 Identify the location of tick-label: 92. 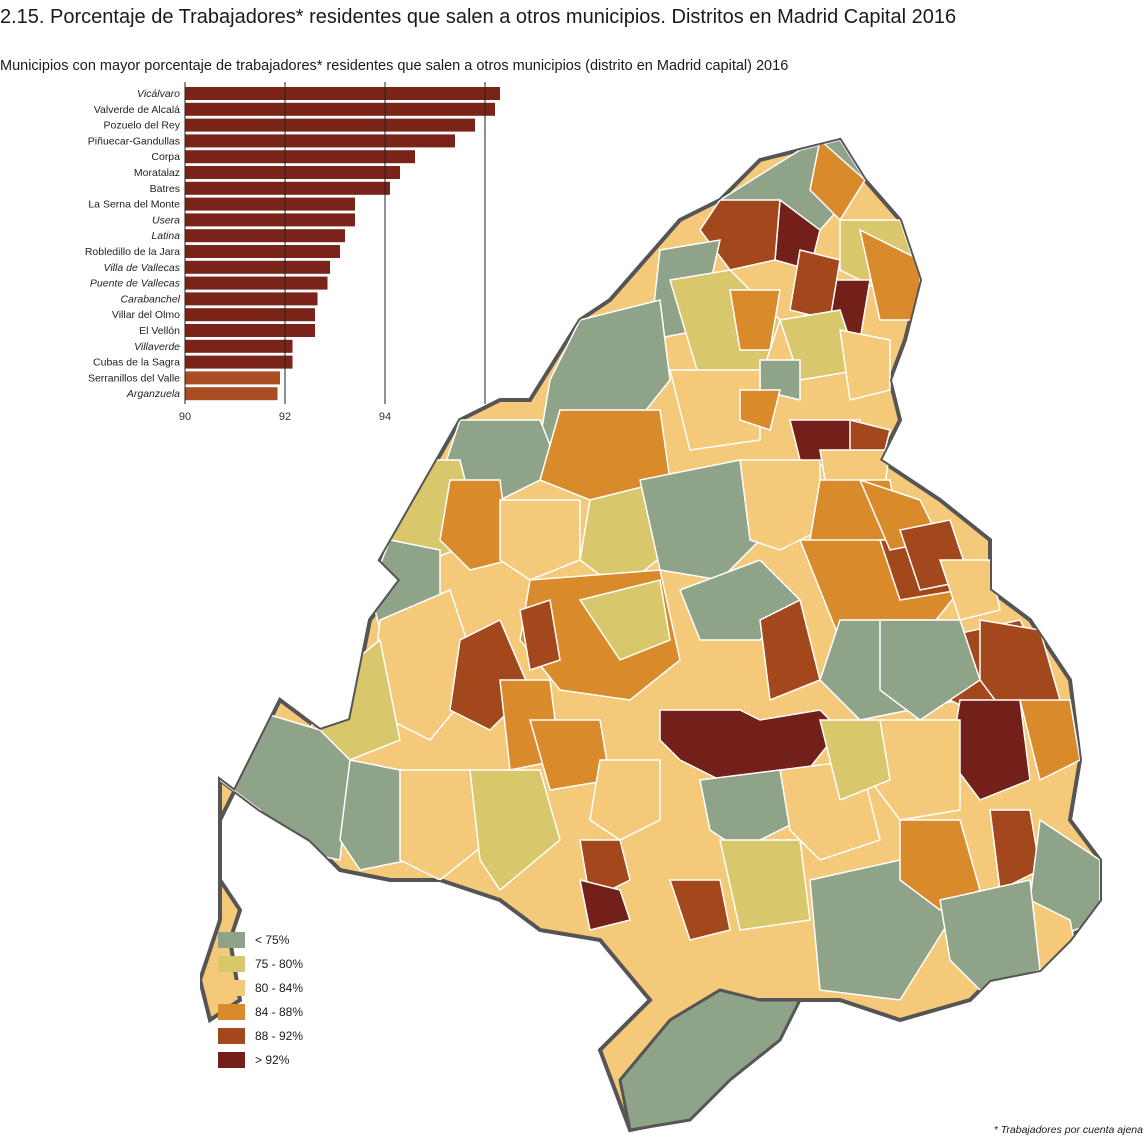
(285, 417).